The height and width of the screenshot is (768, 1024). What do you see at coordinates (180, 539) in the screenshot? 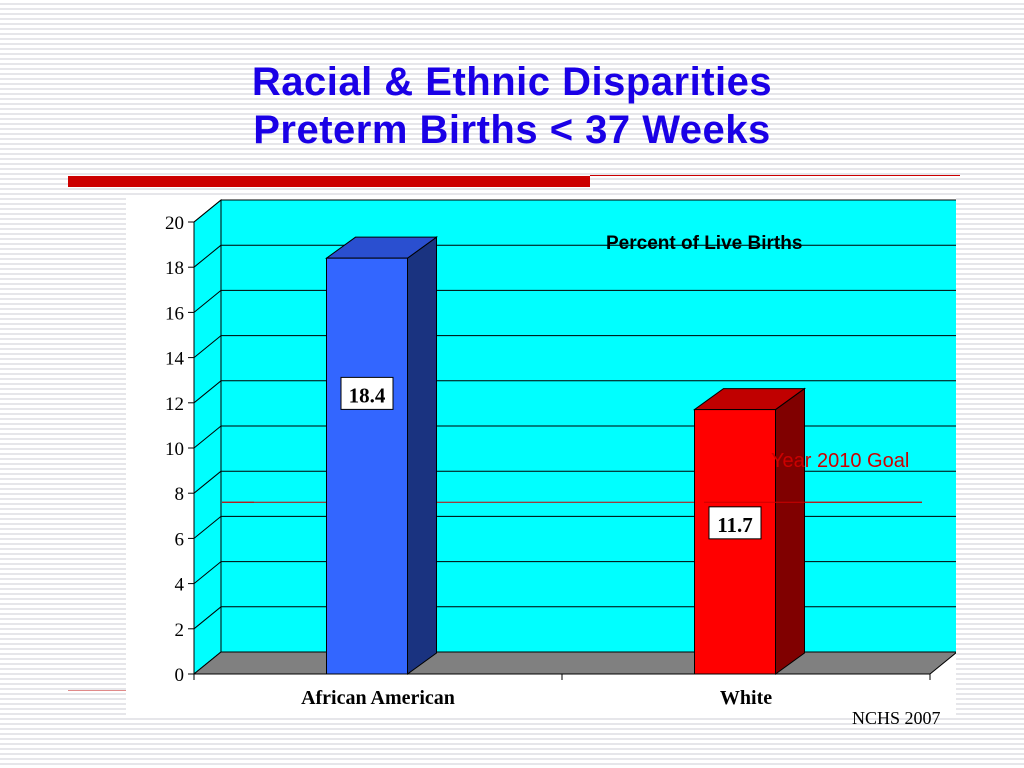
I see `y-tick-label: 6` at bounding box center [180, 539].